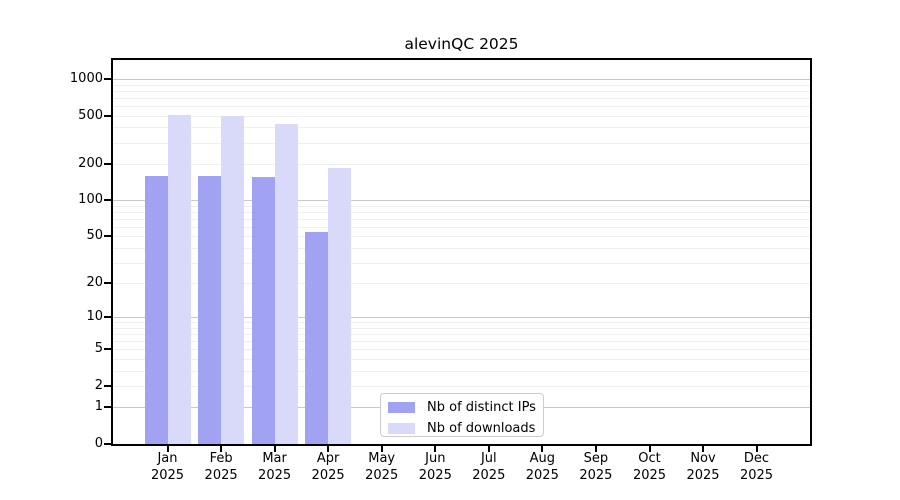 The image size is (900, 500). Describe the element at coordinates (167, 467) in the screenshot. I see `x-tick-label-jan: Jan 2025` at that location.